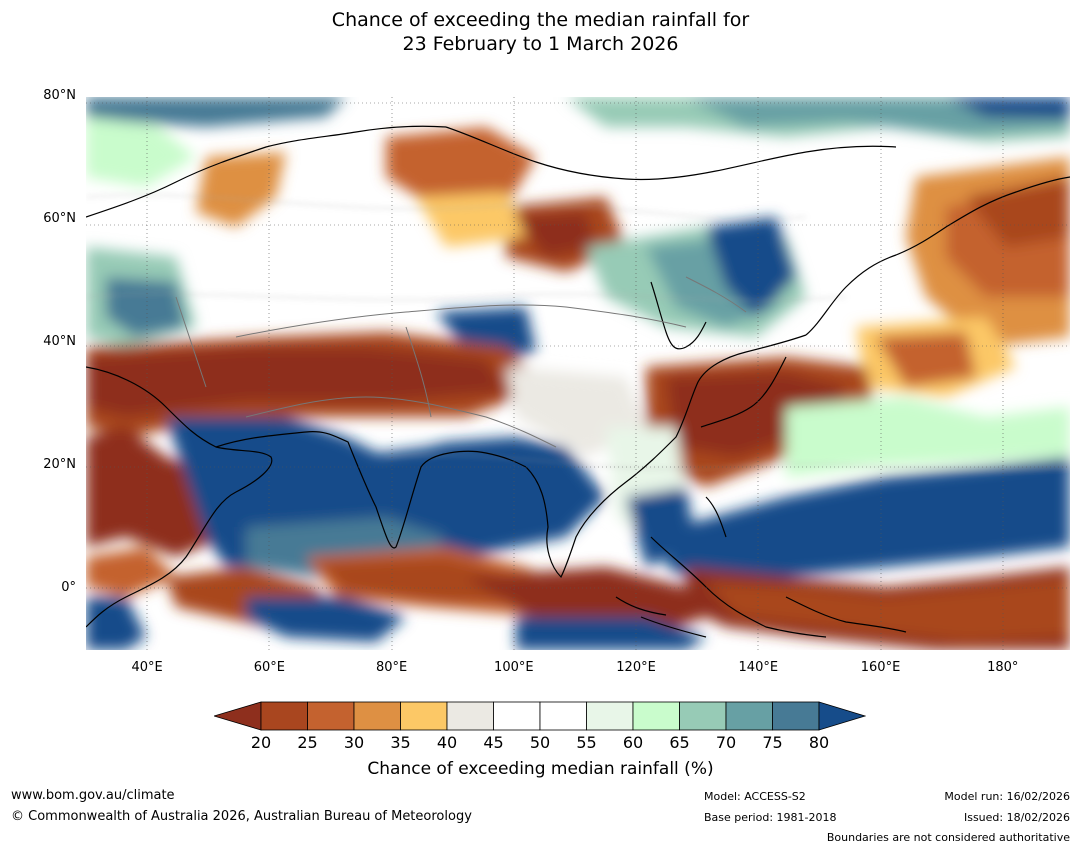 The image size is (1081, 850). I want to click on colorbar-tick-label: 50, so click(540, 742).